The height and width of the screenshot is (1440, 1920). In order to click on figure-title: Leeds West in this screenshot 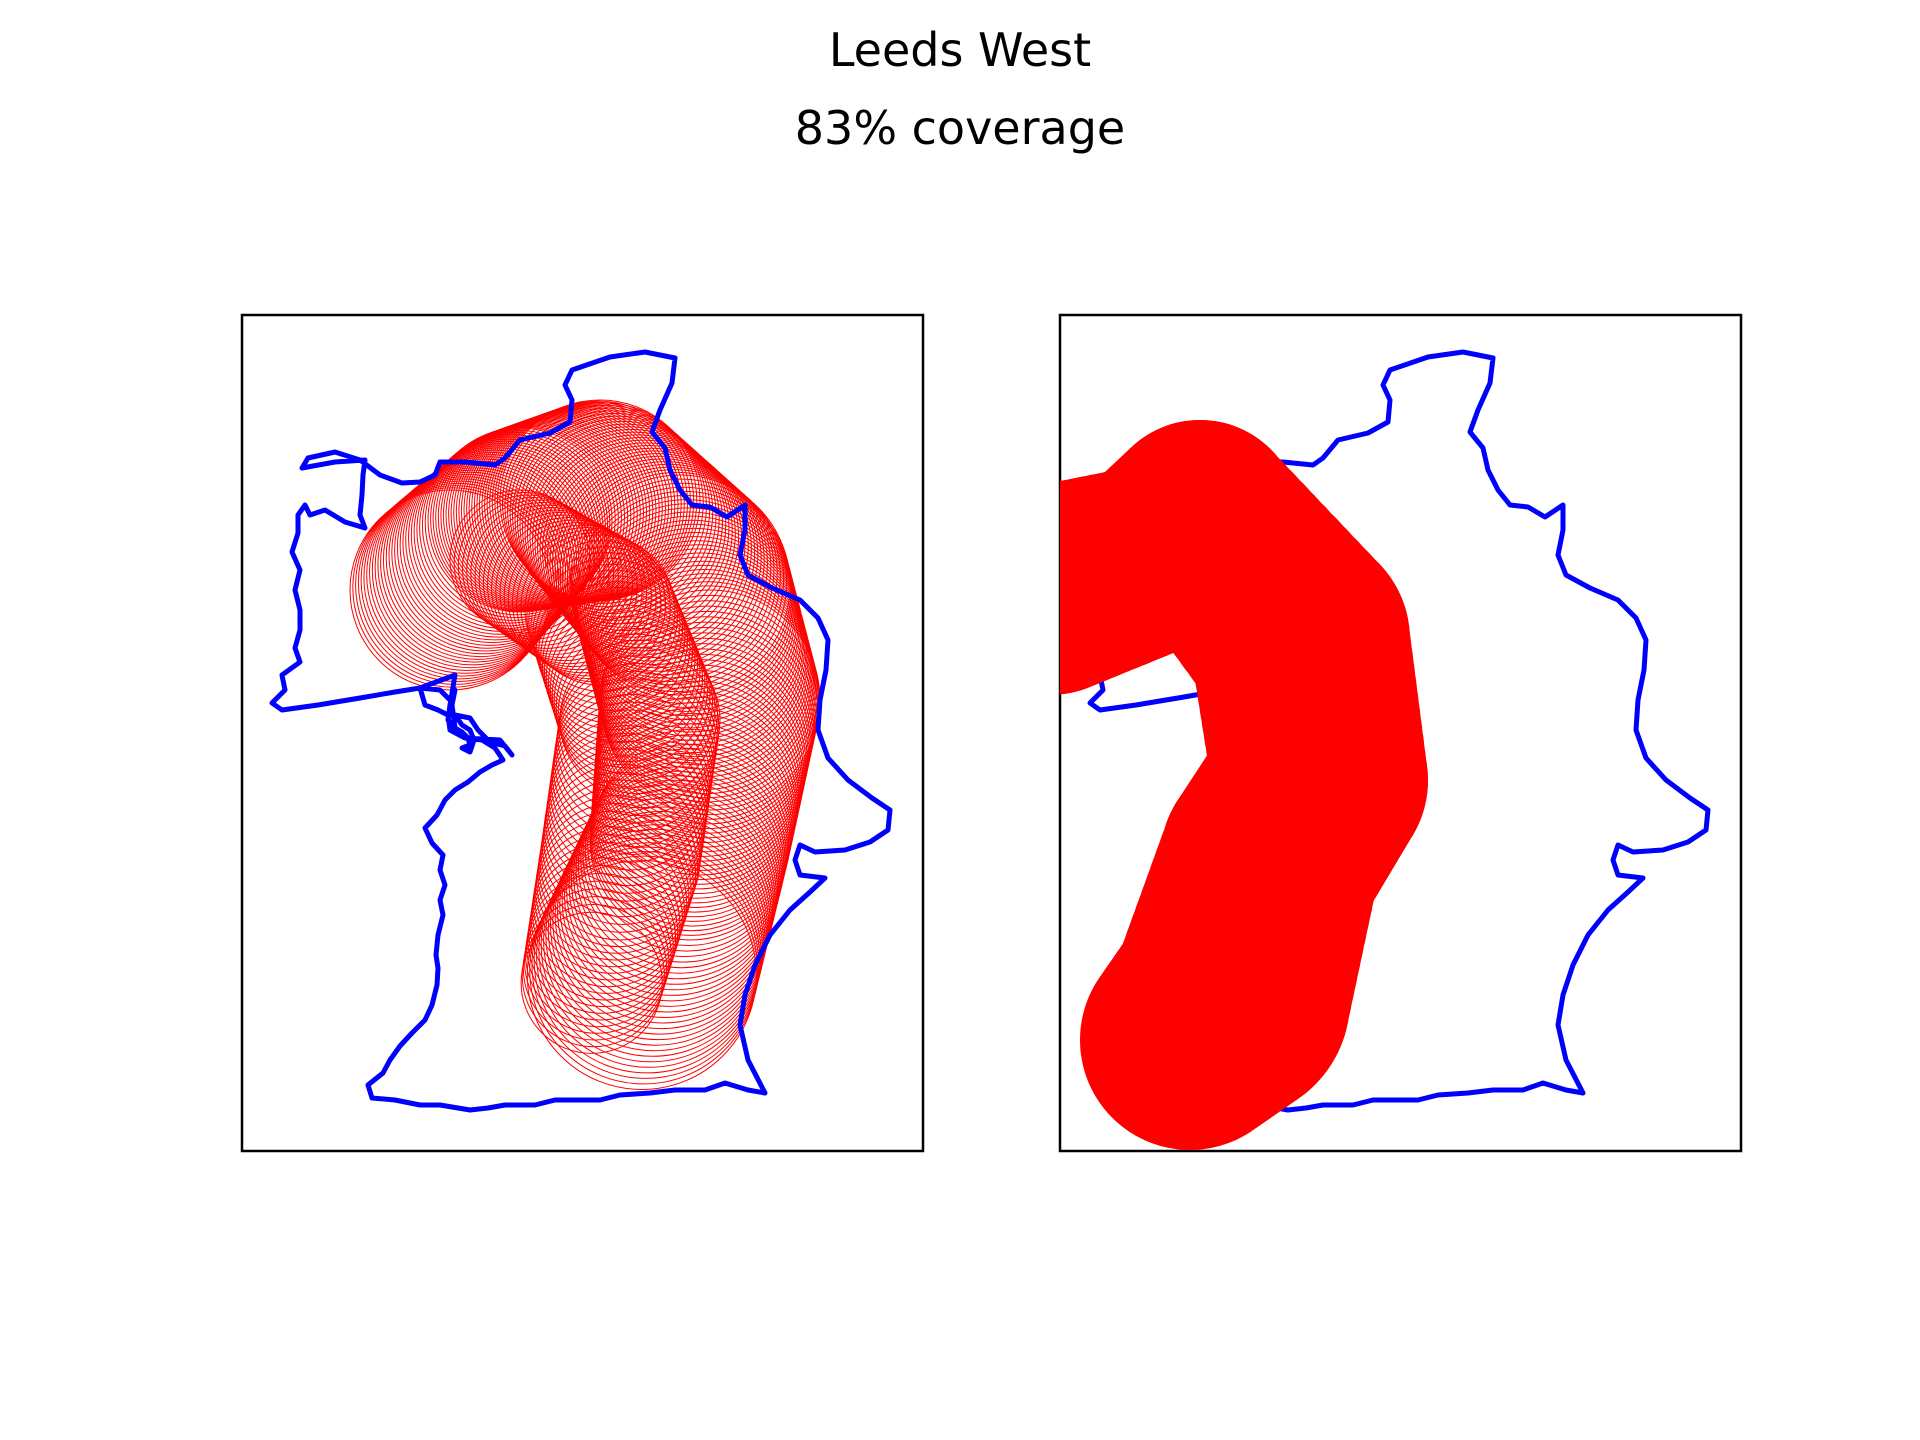, I will do `click(960, 50)`.